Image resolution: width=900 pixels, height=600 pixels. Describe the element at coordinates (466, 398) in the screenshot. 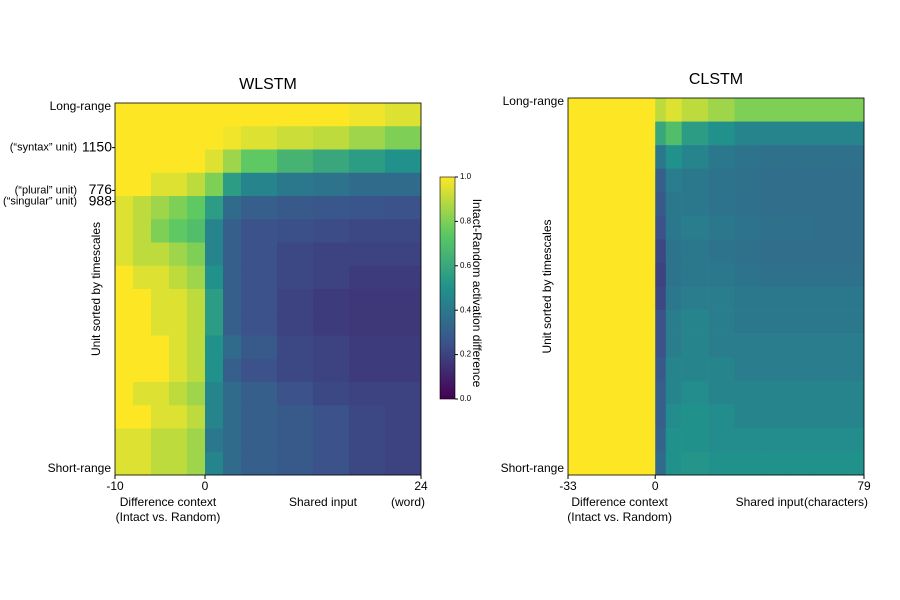

I see `colorbar-tick-label: 0.0` at that location.